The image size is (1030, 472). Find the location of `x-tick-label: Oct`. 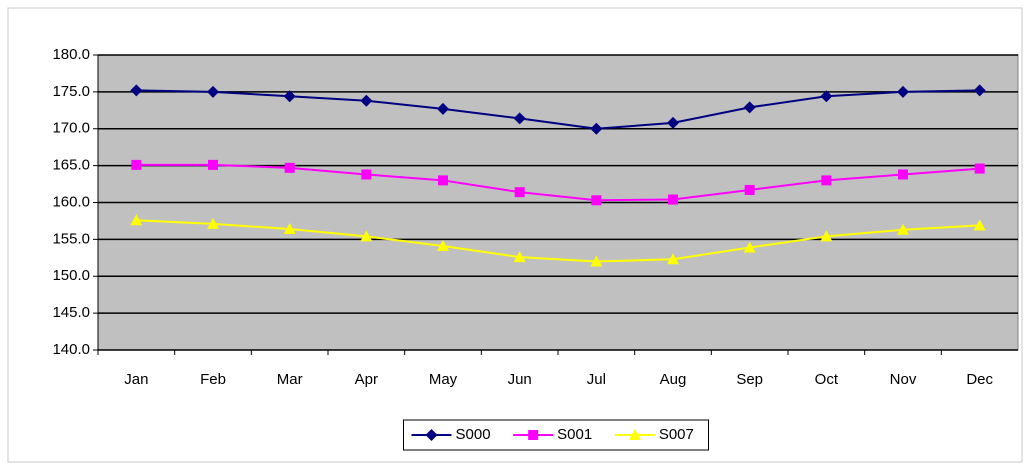

x-tick-label: Oct is located at coordinates (827, 379).